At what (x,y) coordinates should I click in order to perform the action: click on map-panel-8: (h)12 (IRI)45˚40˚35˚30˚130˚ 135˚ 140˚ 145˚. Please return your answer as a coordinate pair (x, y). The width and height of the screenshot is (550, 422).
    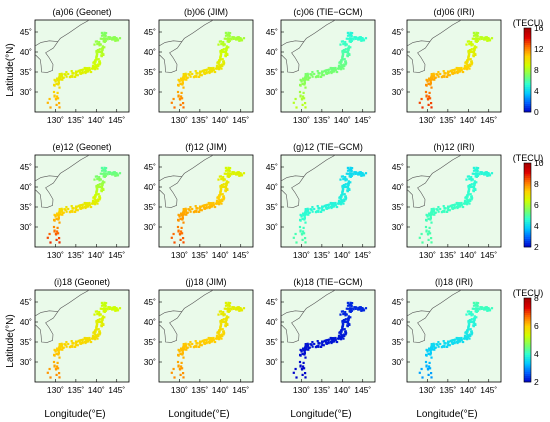
    Looking at the image, I should click on (447, 201).